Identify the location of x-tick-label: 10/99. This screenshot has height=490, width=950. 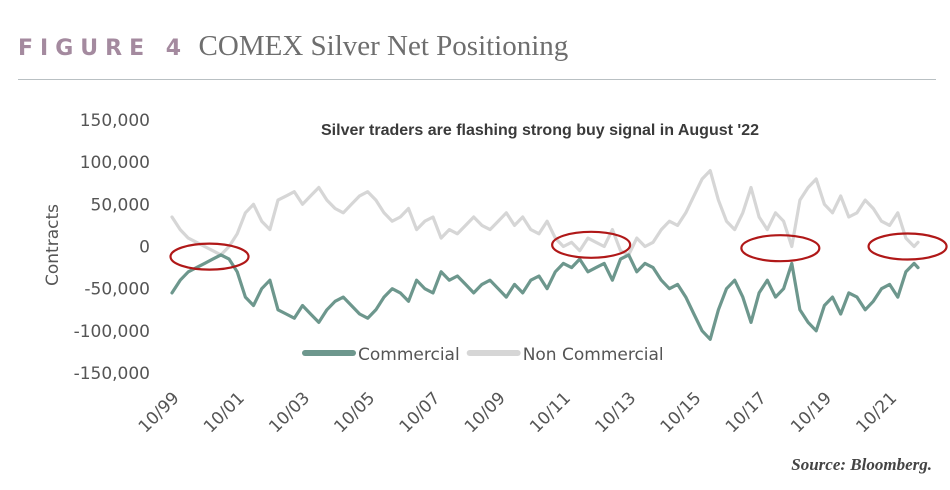
(159, 412).